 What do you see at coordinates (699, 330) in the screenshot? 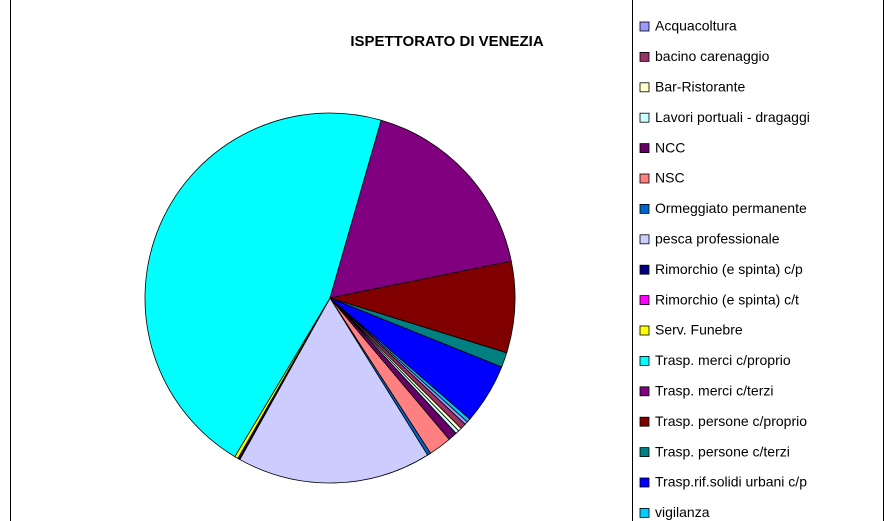
I see `legend-label: Serv. Funebre` at bounding box center [699, 330].